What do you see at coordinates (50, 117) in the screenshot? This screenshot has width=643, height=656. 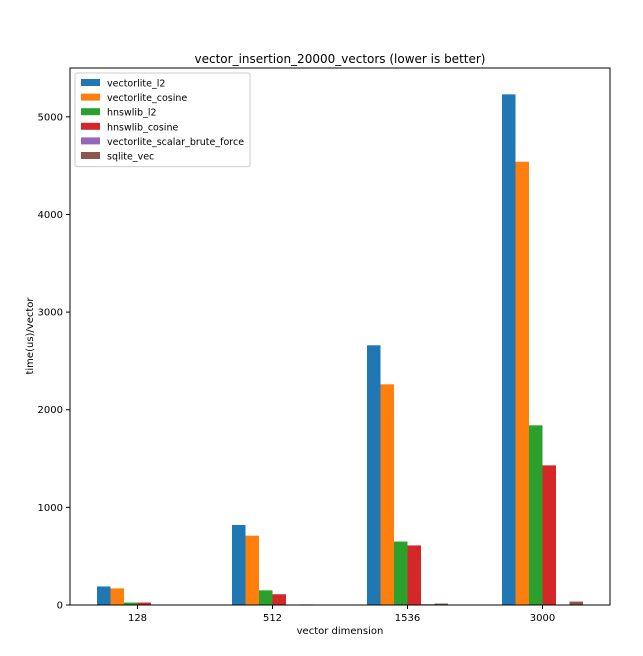 I see `y-tick-label: 5000` at bounding box center [50, 117].